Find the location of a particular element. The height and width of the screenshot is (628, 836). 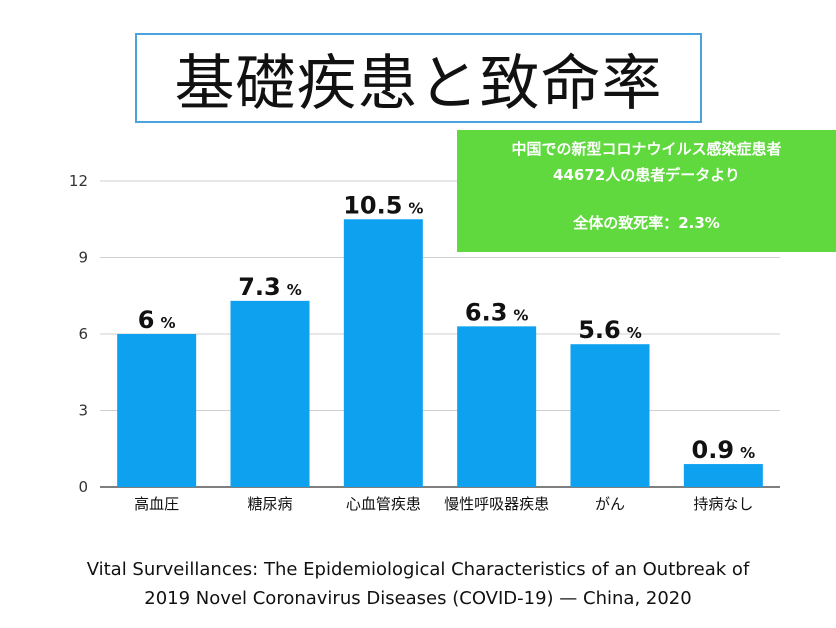

data-label: 7.3% is located at coordinates (270, 287).